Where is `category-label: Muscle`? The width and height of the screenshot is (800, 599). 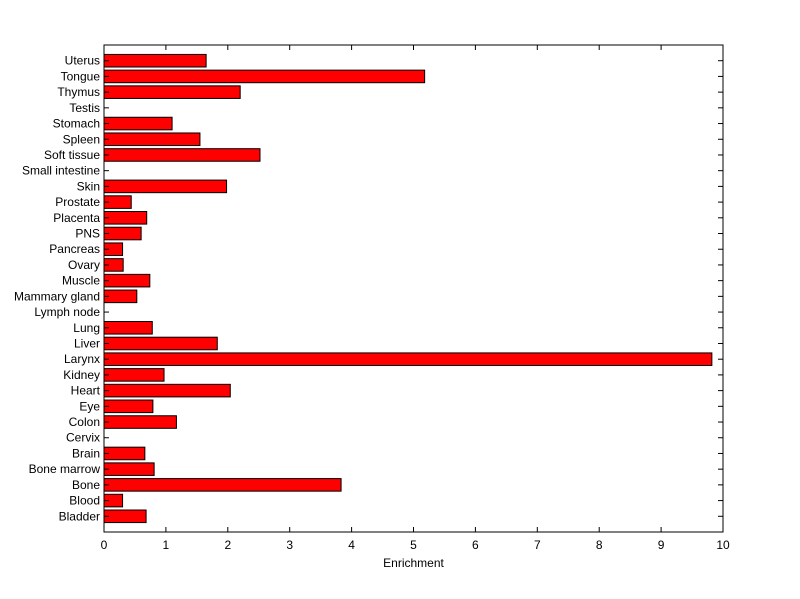 category-label: Muscle is located at coordinates (81, 281).